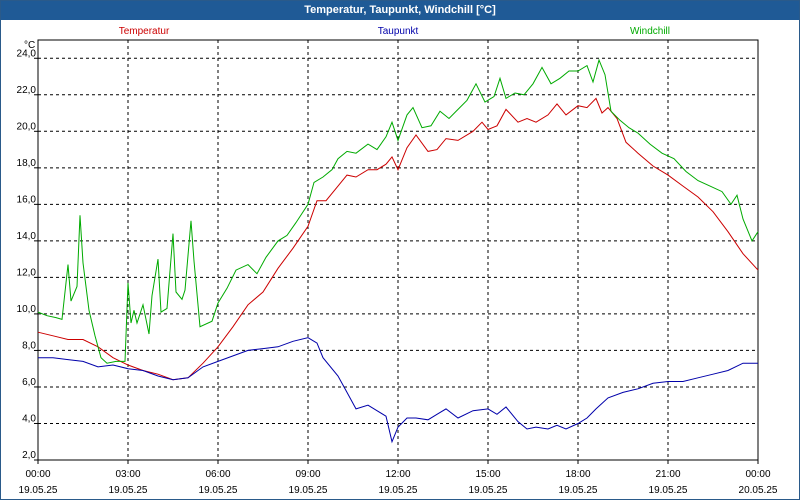 This screenshot has height=500, width=800. Describe the element at coordinates (27, 126) in the screenshot. I see `y-tick-label: 20,0` at that location.